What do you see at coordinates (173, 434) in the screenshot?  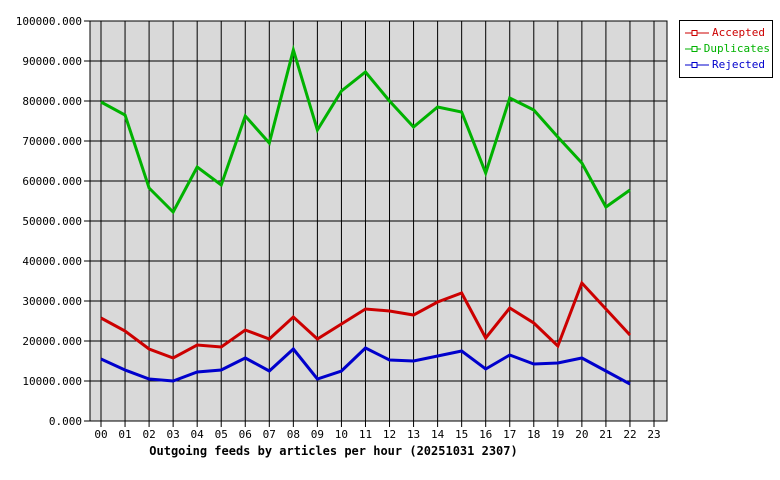 I see `x-tick-label: 03` at bounding box center [173, 434].